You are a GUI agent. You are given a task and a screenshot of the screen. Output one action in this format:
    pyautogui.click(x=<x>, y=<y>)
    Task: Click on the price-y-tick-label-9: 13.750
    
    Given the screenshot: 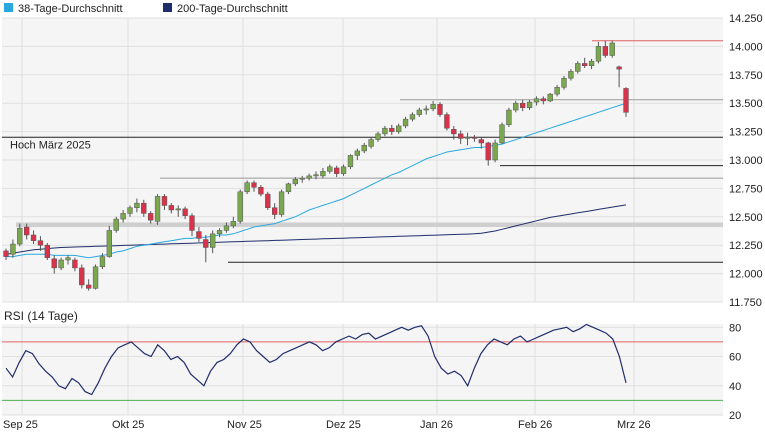 What is the action you would take?
    pyautogui.click(x=746, y=76)
    